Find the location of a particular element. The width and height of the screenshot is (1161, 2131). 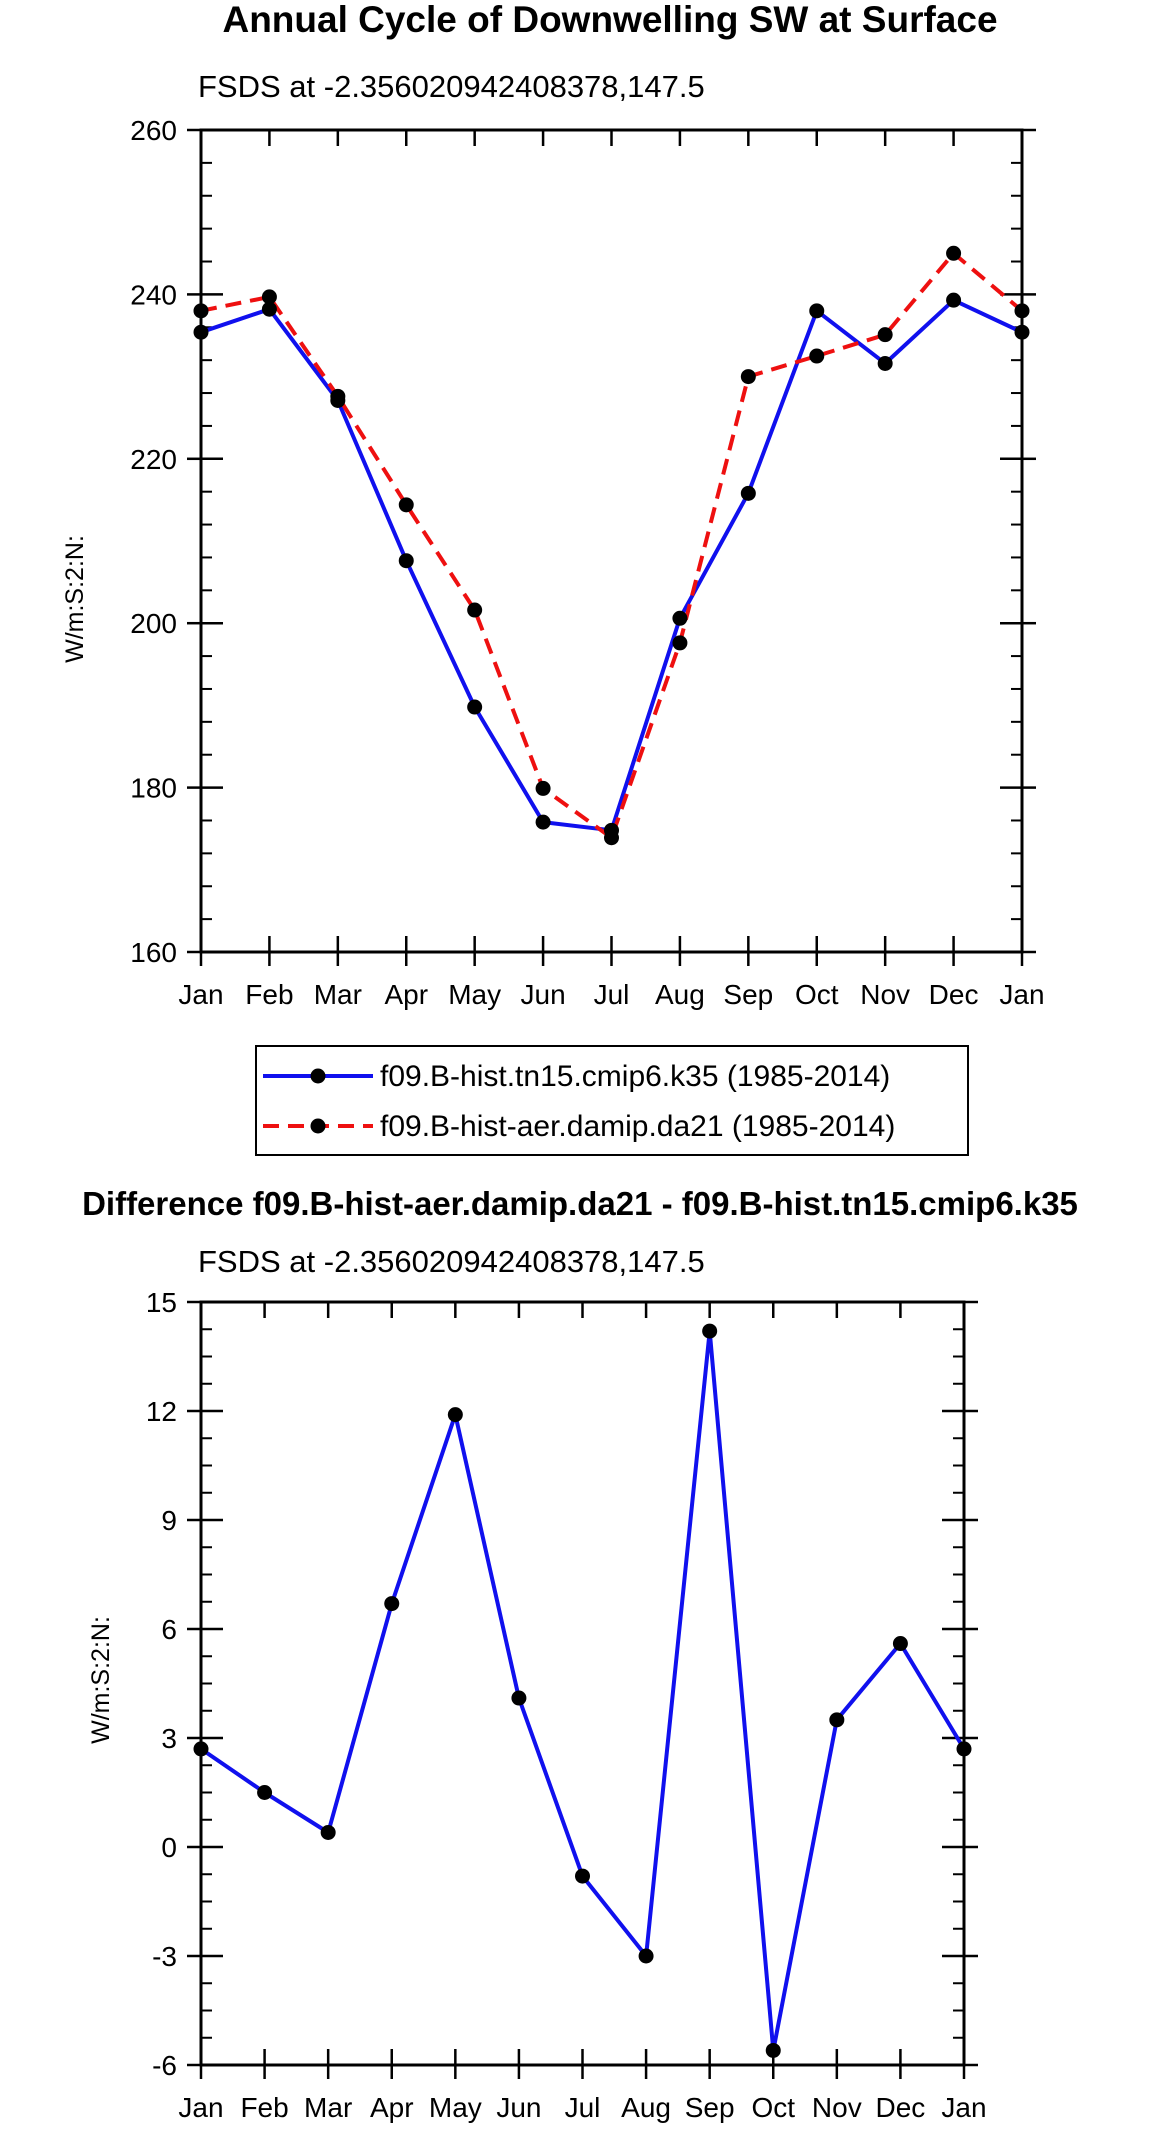

bottom-y-tick-label: 12 is located at coordinates (161, 1411).